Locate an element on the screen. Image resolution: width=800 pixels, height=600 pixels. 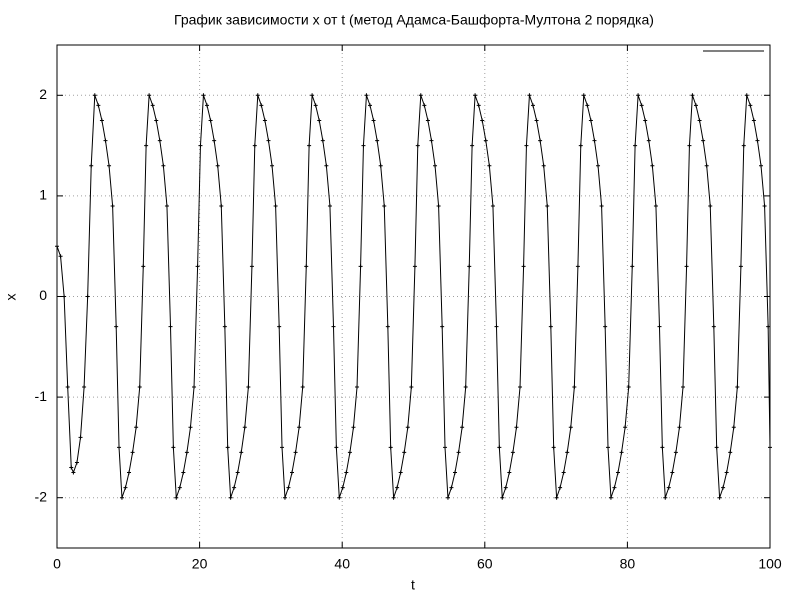
x-tick-label: 40 is located at coordinates (342, 564).